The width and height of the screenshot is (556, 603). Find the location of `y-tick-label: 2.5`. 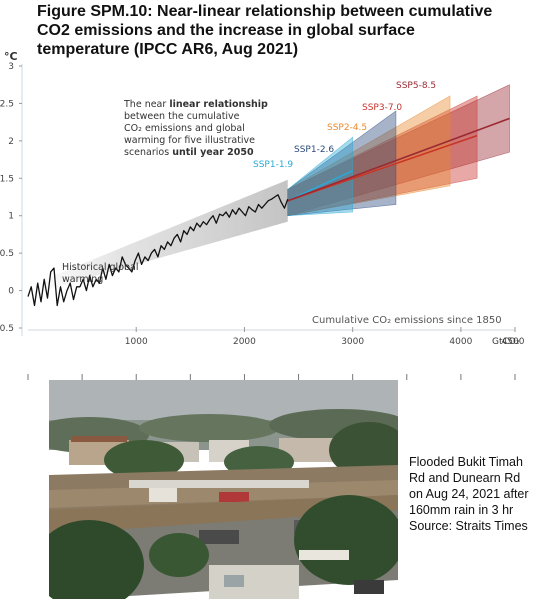

y-tick-label: 2.5 is located at coordinates (7, 104).